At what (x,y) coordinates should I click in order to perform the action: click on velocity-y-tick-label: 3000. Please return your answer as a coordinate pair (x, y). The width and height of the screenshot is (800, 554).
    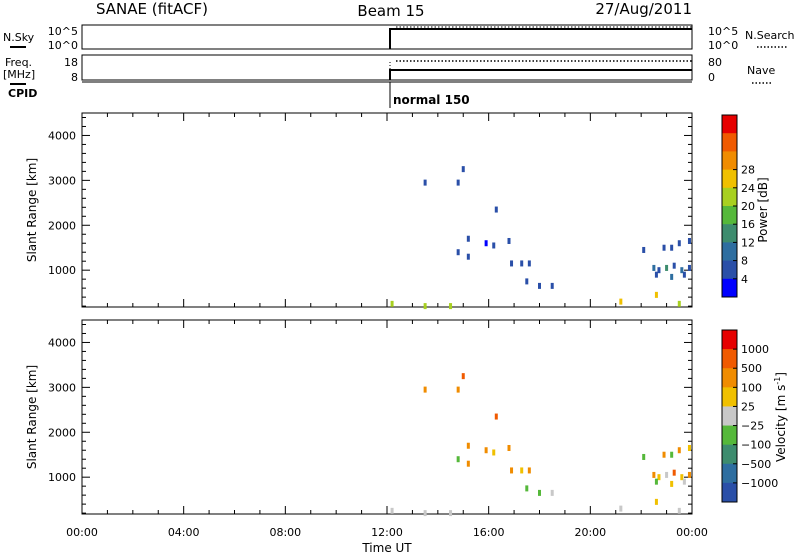
    Looking at the image, I should click on (62, 387).